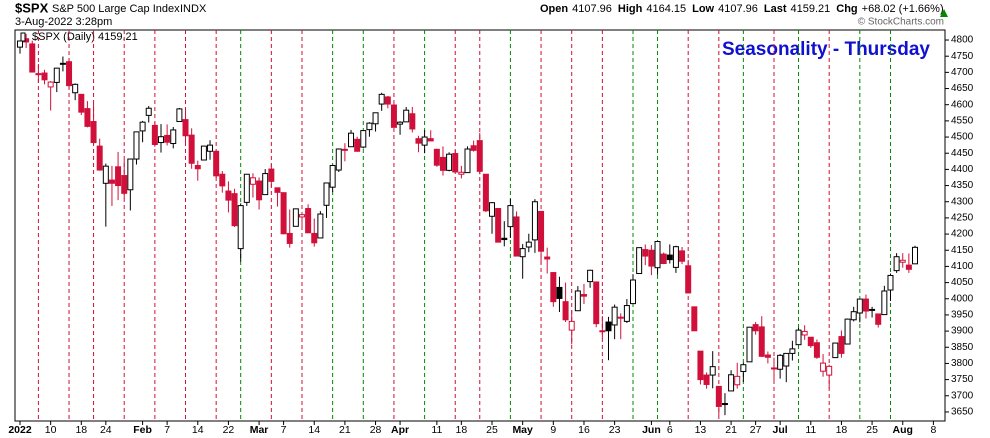 The height and width of the screenshot is (438, 990). Describe the element at coordinates (142, 430) in the screenshot. I see `x-tick-label: Feb` at that location.